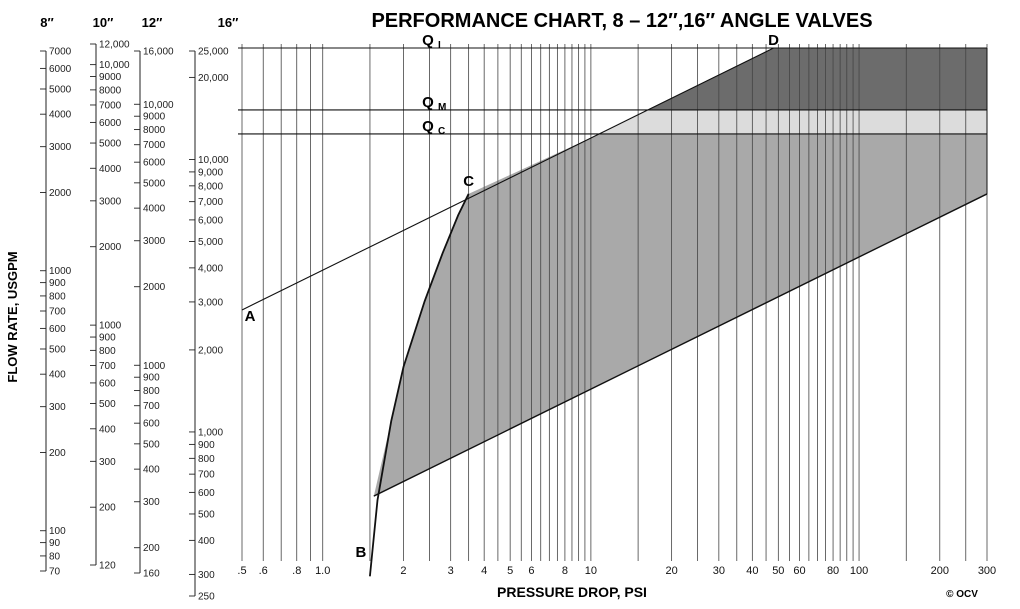 The image size is (1020, 609). Describe the element at coordinates (152, 22) in the screenshot. I see `scale-header: 12″` at that location.